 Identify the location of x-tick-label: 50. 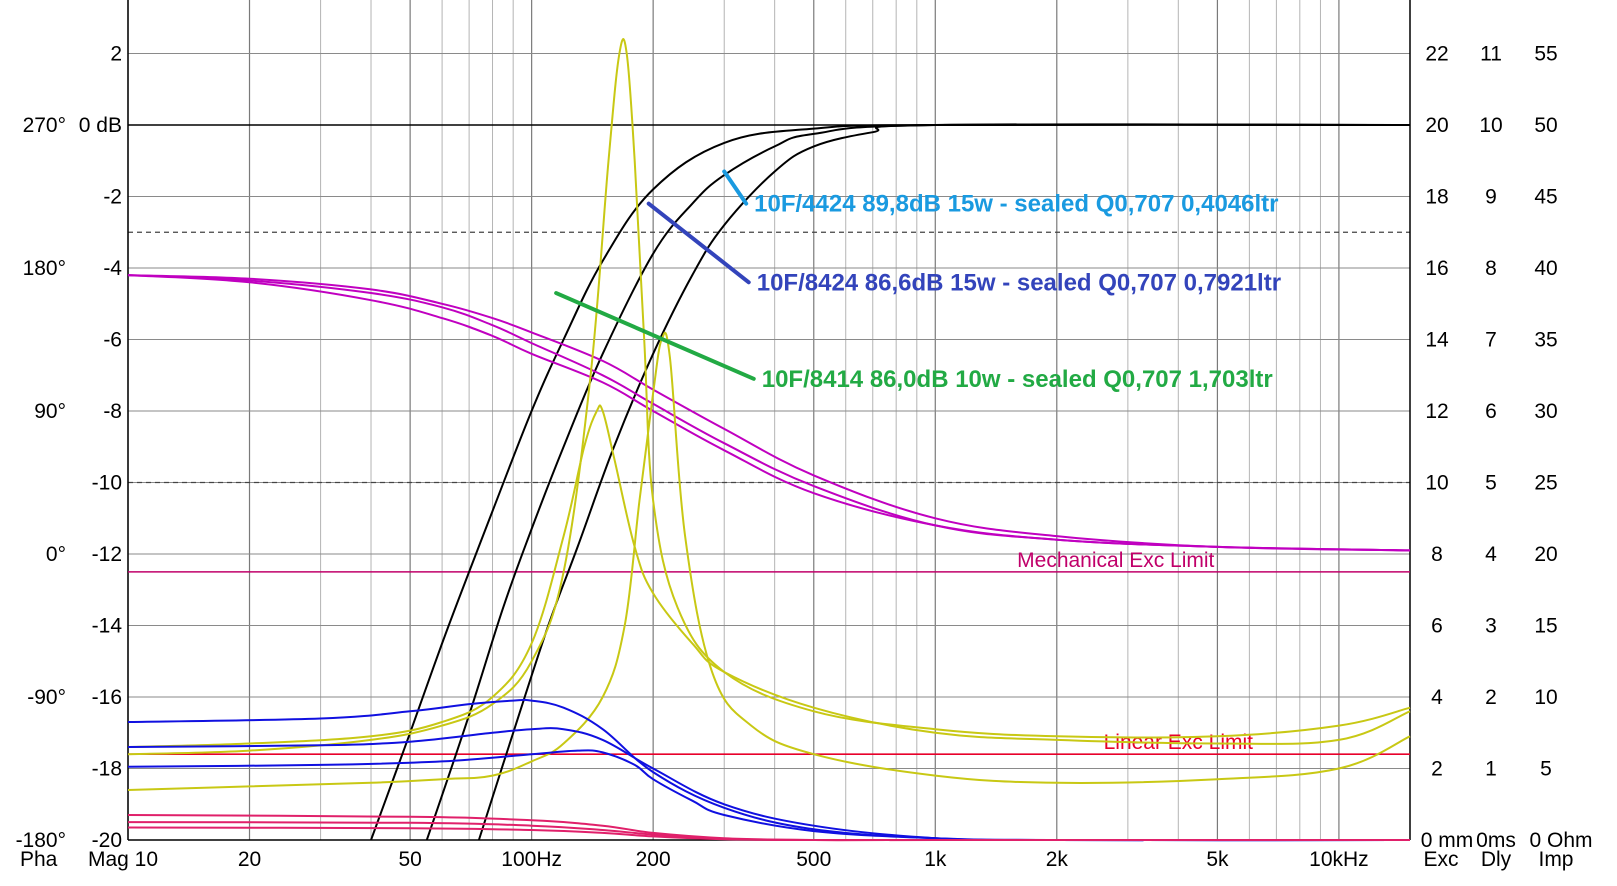
(409, 859).